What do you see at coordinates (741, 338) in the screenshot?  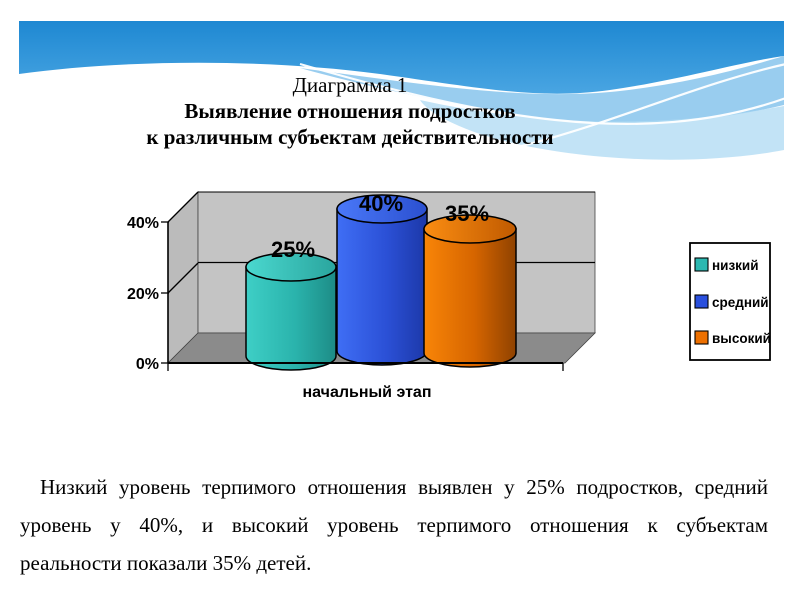 I see `legend-label-high: высокий` at bounding box center [741, 338].